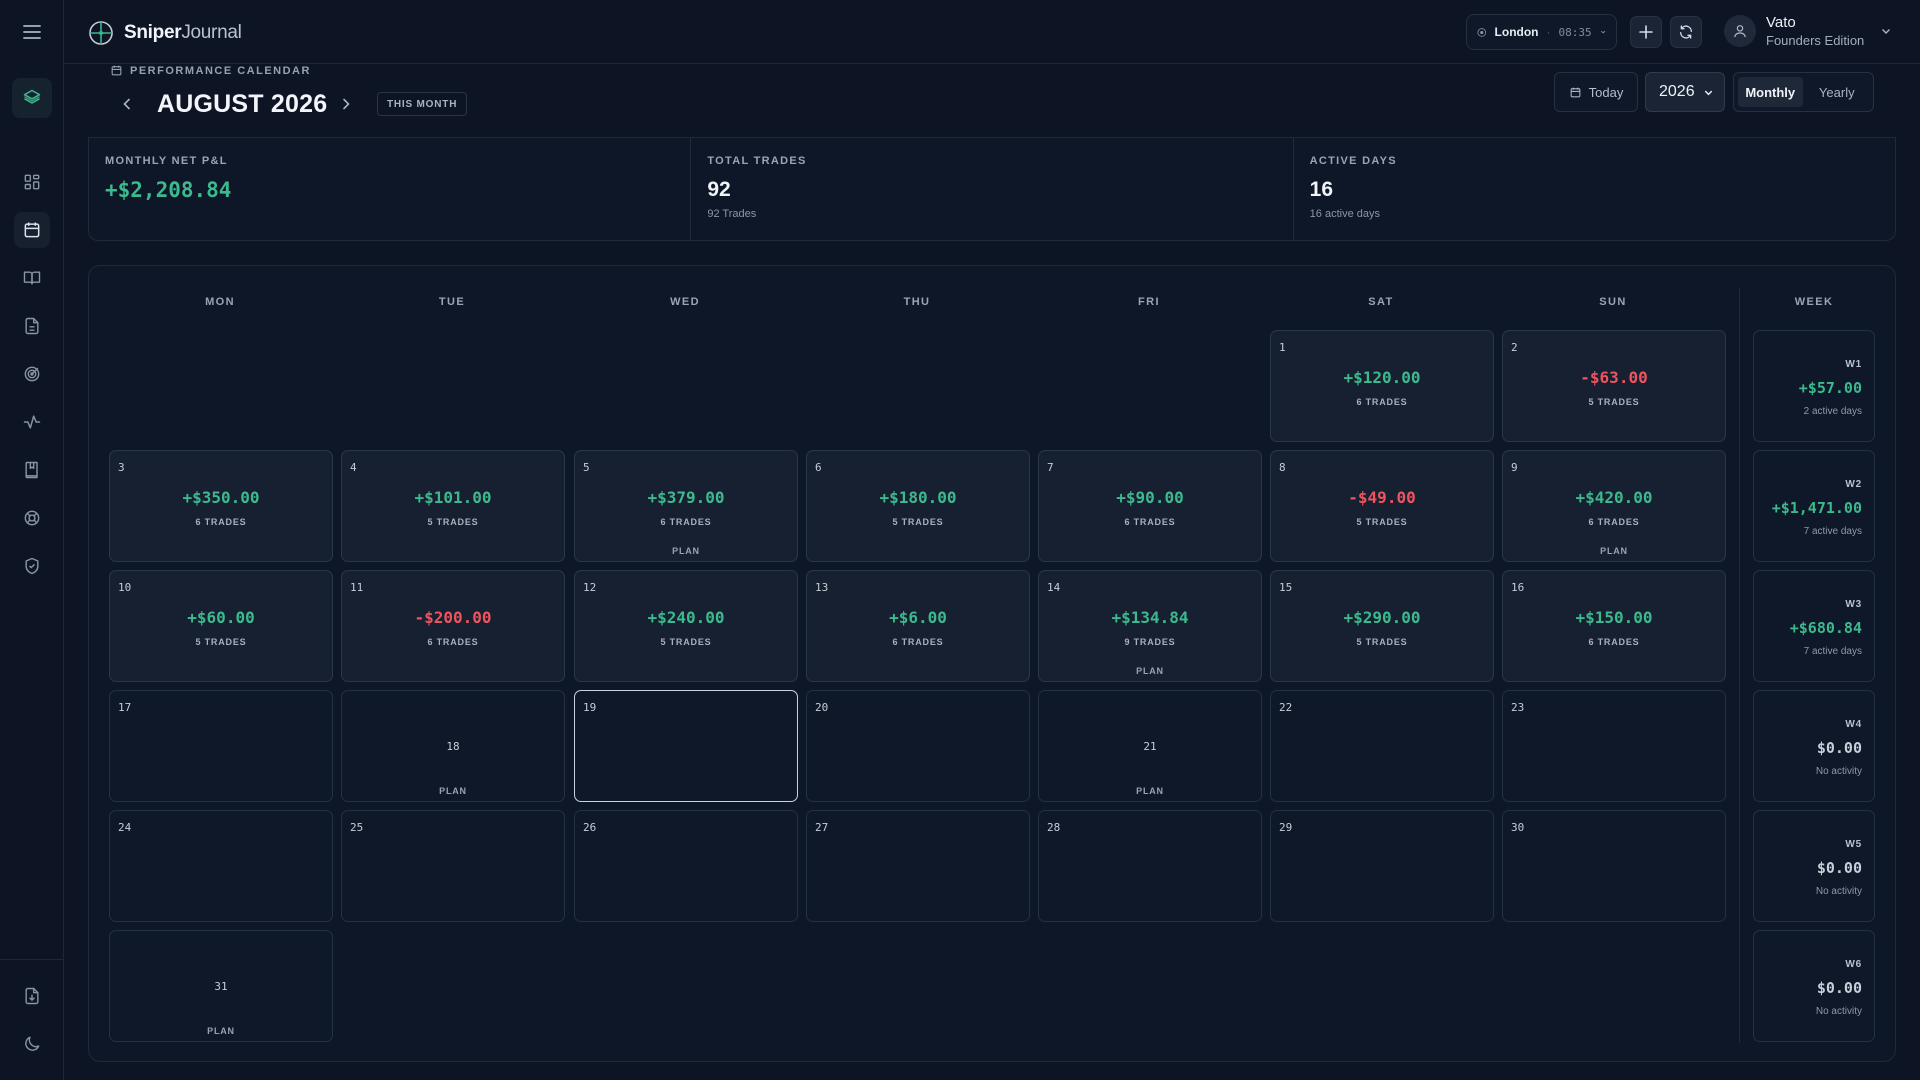 This screenshot has width=1920, height=1080. What do you see at coordinates (1382, 617) in the screenshot?
I see `day-pnl: +$290.00` at bounding box center [1382, 617].